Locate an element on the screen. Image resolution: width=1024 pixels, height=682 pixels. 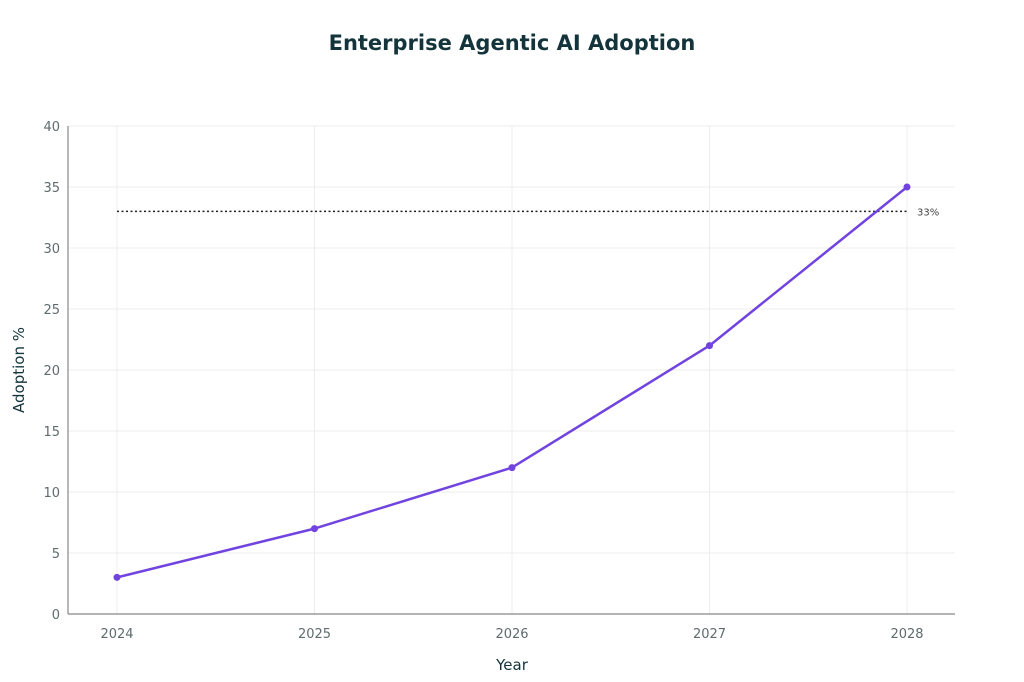
y-tick-label: 20 is located at coordinates (51, 371).